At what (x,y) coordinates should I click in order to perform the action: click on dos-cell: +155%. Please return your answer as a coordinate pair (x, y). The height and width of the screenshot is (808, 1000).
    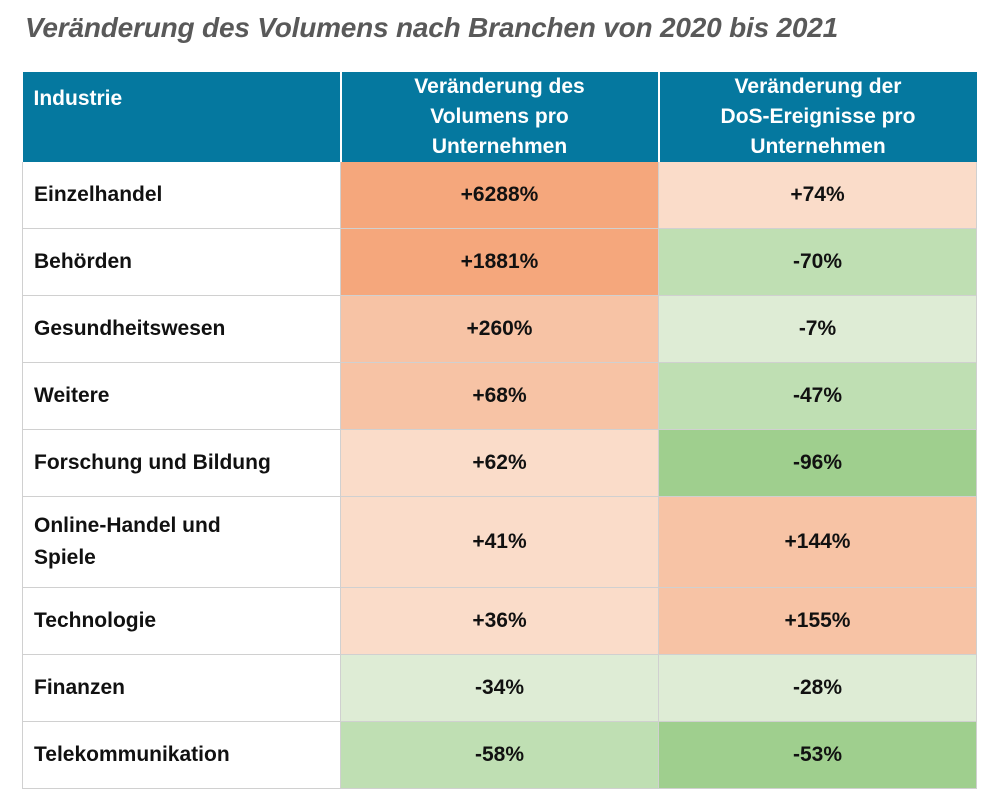
    Looking at the image, I should click on (817, 621).